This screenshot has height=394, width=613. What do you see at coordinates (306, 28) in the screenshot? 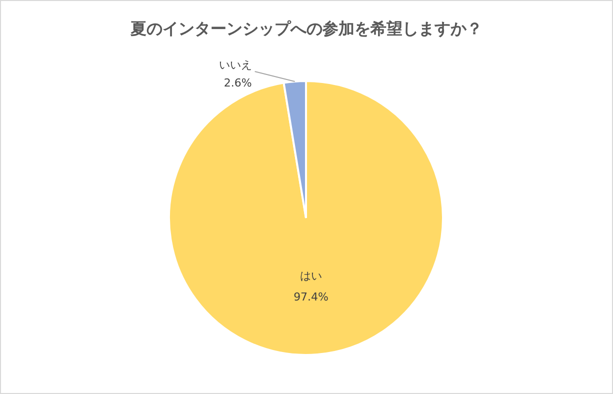
I see `chart-title: 夏のインターンシップへの参加を希望しますか？` at bounding box center [306, 28].